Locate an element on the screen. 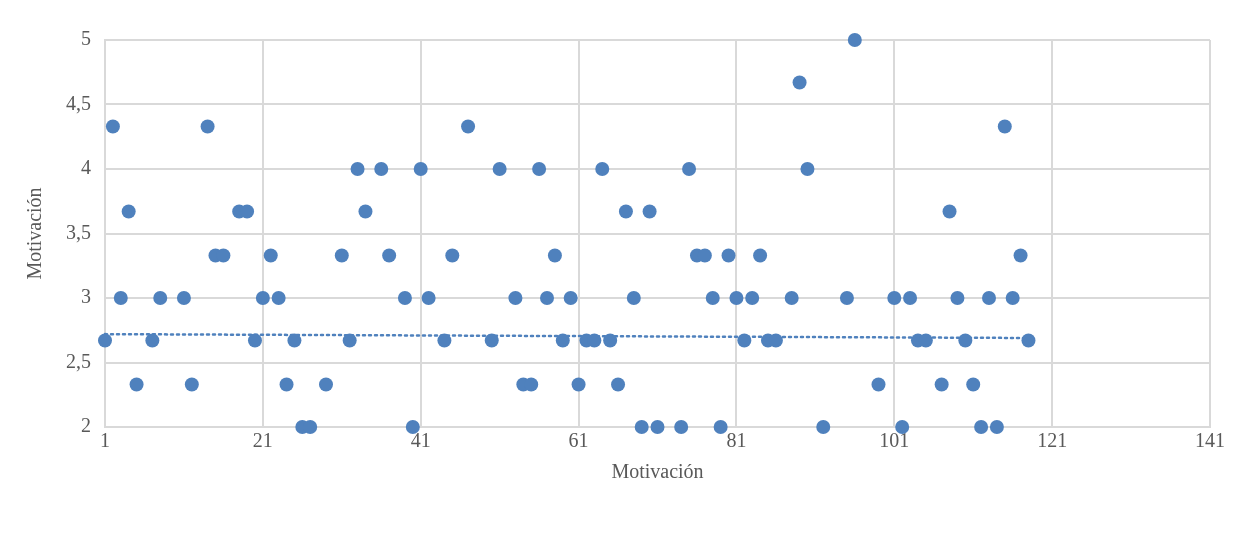 The image size is (1248, 537). x-tick-label: 141 is located at coordinates (1210, 440).